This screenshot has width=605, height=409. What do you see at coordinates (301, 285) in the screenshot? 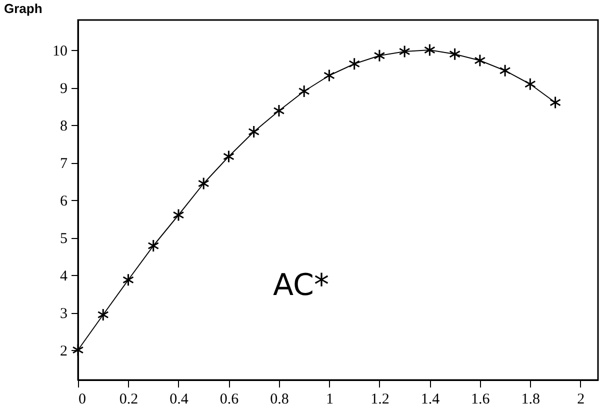
I see `annotation: AC*` at bounding box center [301, 285].